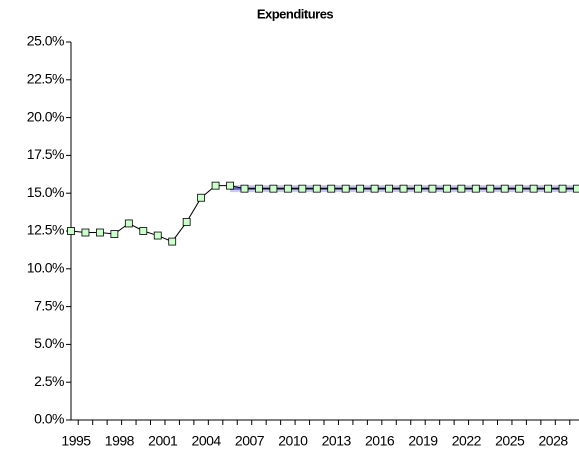 This screenshot has height=458, width=579. I want to click on x-tick-label: 2010, so click(293, 441).